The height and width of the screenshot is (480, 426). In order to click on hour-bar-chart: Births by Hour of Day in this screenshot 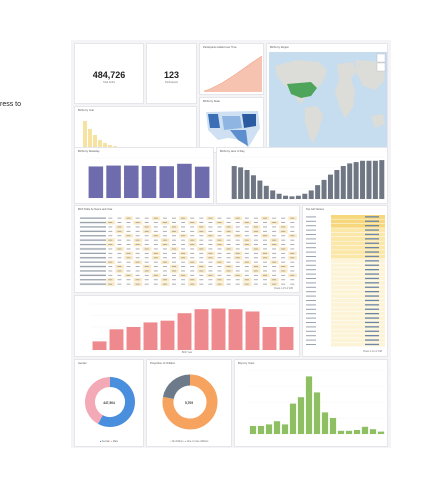, I will do `click(302, 175)`.